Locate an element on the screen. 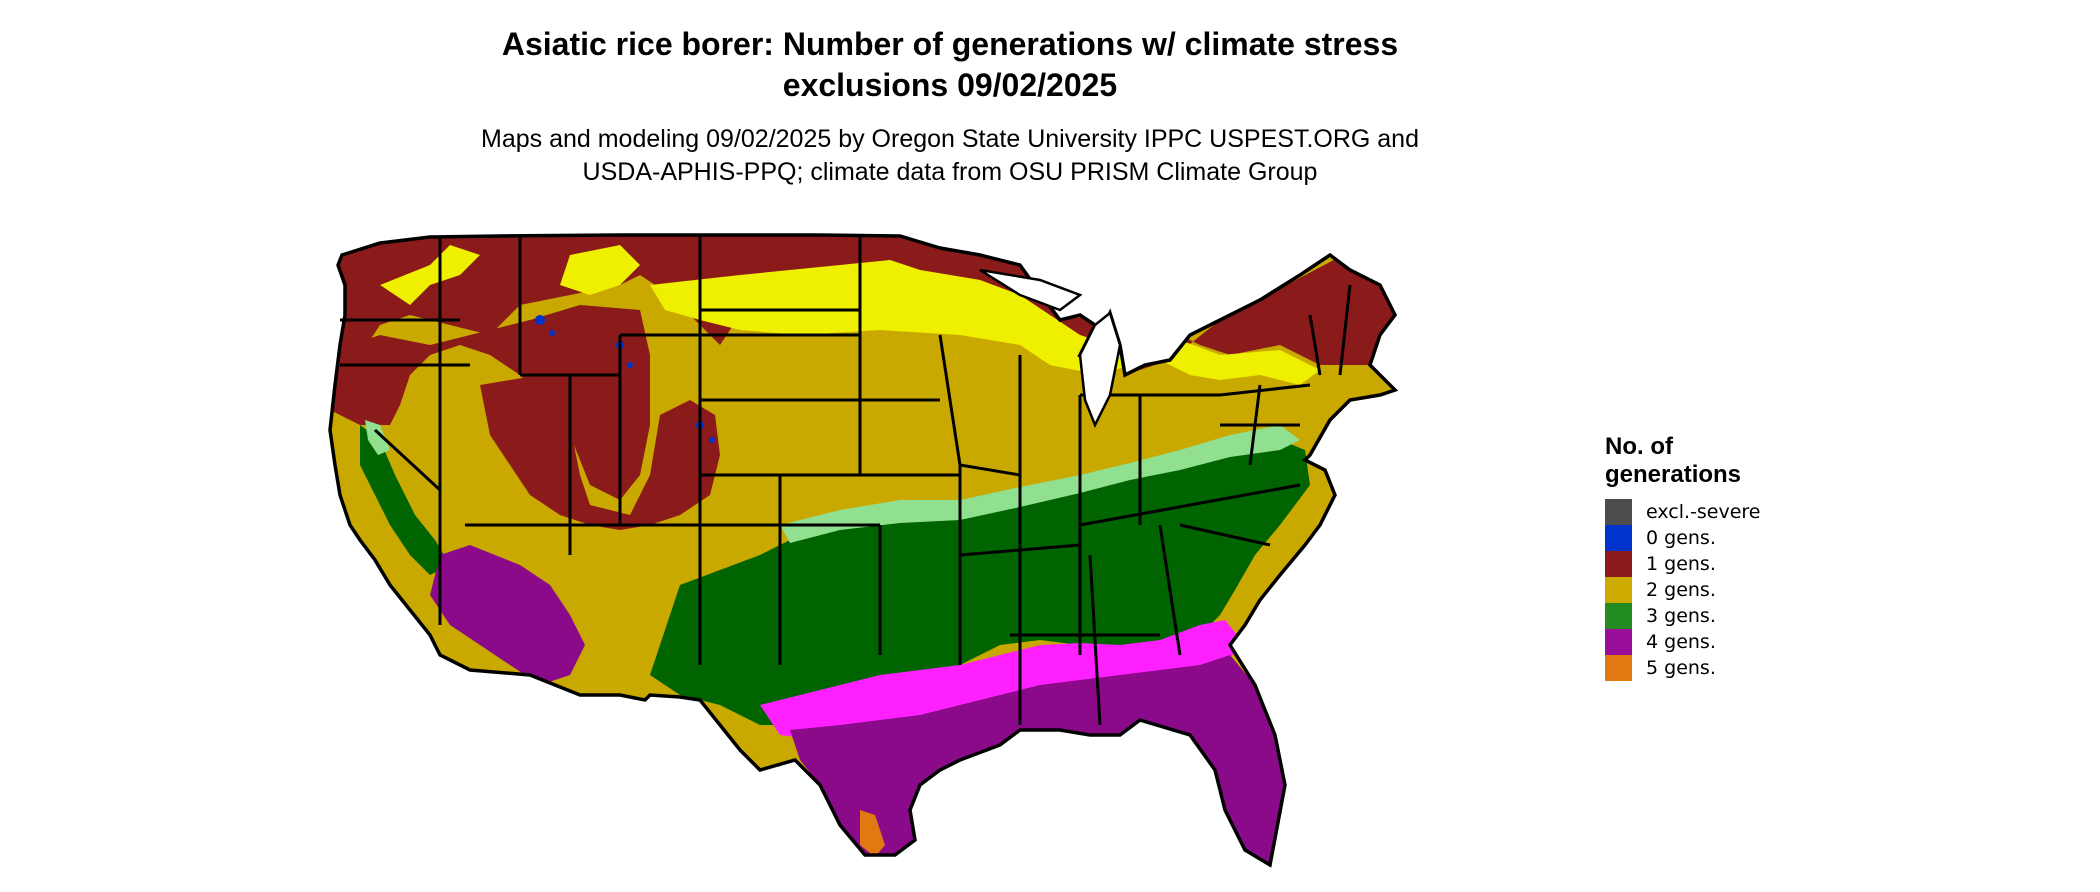 This screenshot has width=2100, height=892. legend-item-5-gens: 5 gens. is located at coordinates (1683, 668).